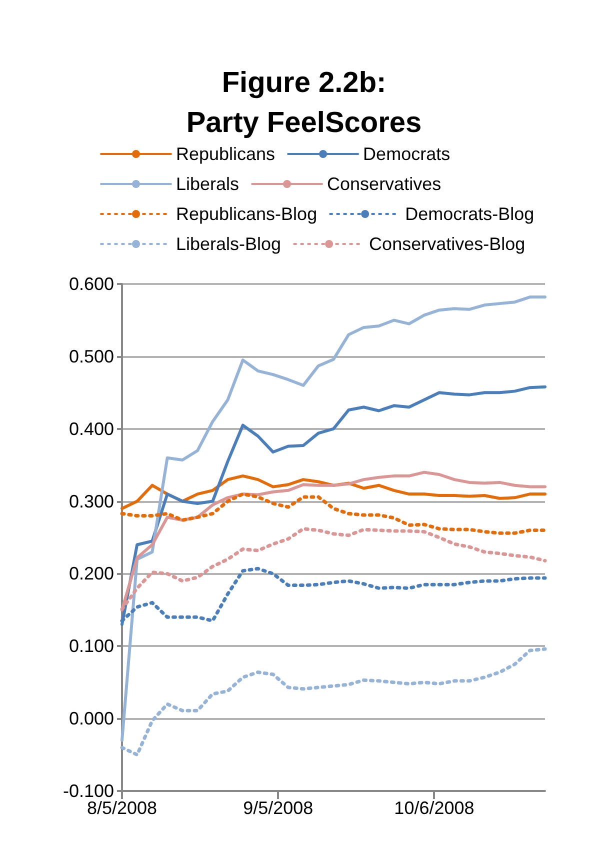  What do you see at coordinates (91, 356) in the screenshot?
I see `y-tick-label: 0.500` at bounding box center [91, 356].